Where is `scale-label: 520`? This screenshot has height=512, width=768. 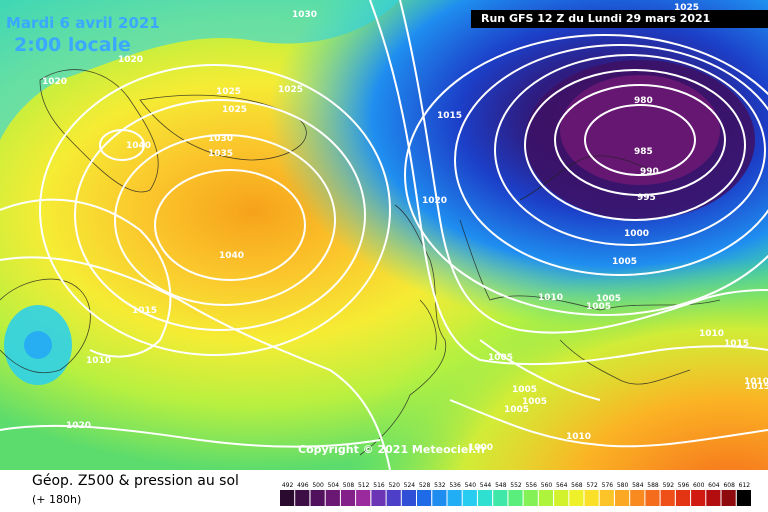
scale-label: 520 is located at coordinates (394, 485).